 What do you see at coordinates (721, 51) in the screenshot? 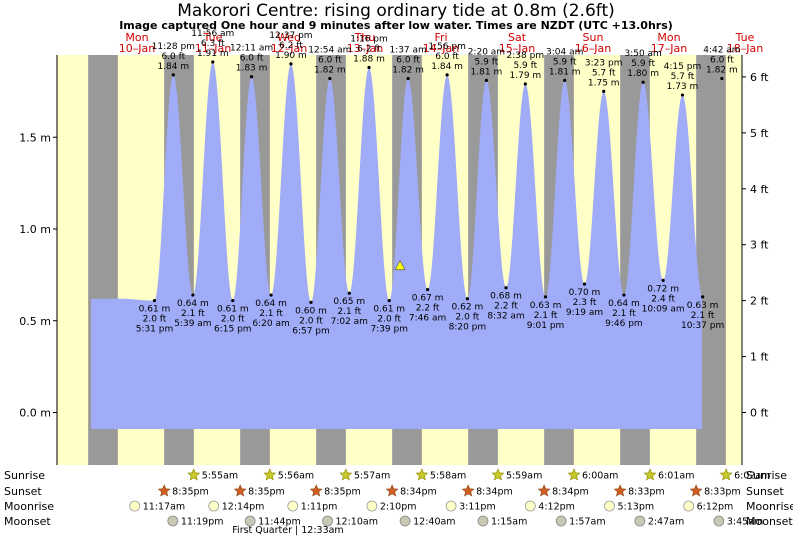
I see `high-tide-time-label: 4:42 am` at bounding box center [721, 51].